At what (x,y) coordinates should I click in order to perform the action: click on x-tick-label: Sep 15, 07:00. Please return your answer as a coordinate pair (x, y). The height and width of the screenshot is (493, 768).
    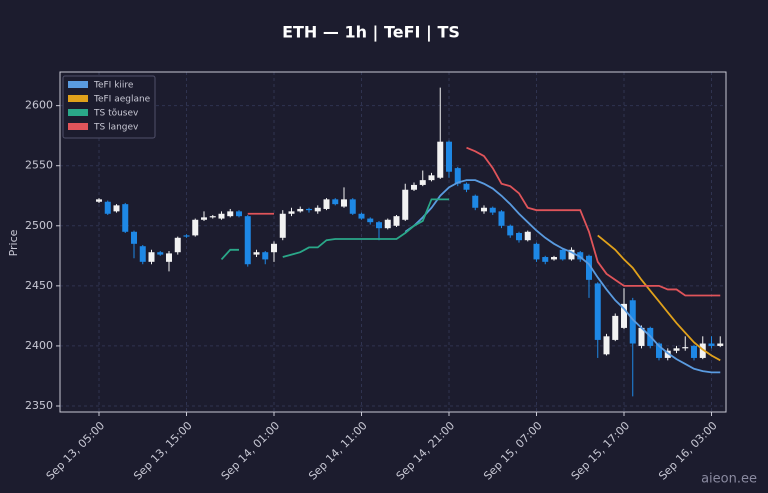
    Looking at the image, I should click on (513, 451).